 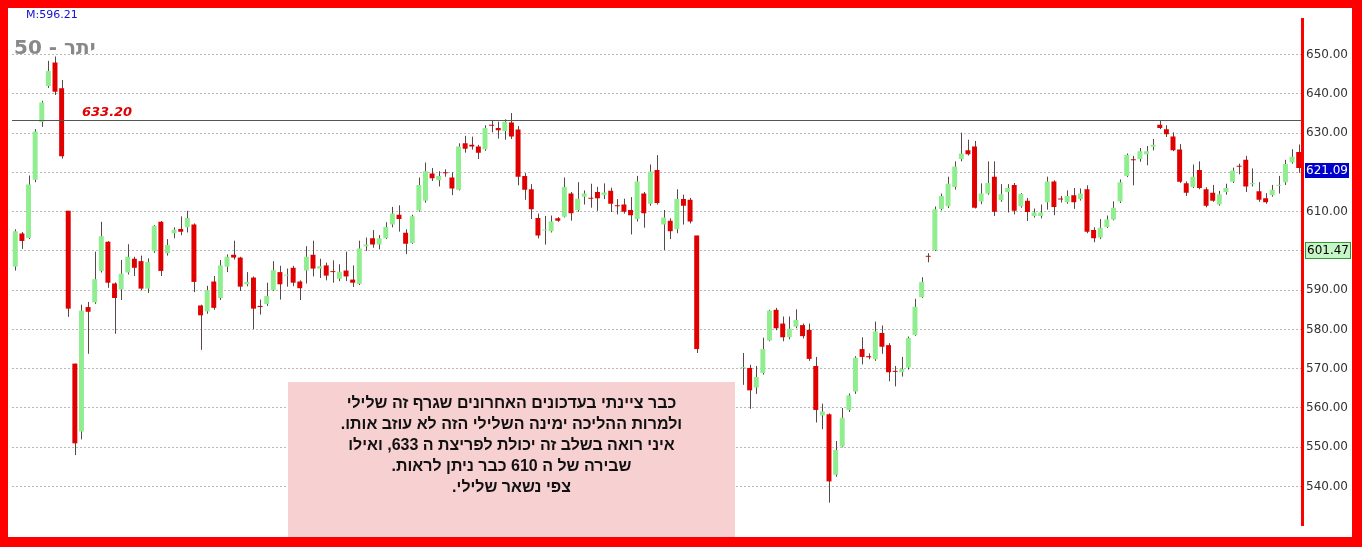 I want to click on text: 601.47, so click(x=1328, y=250).